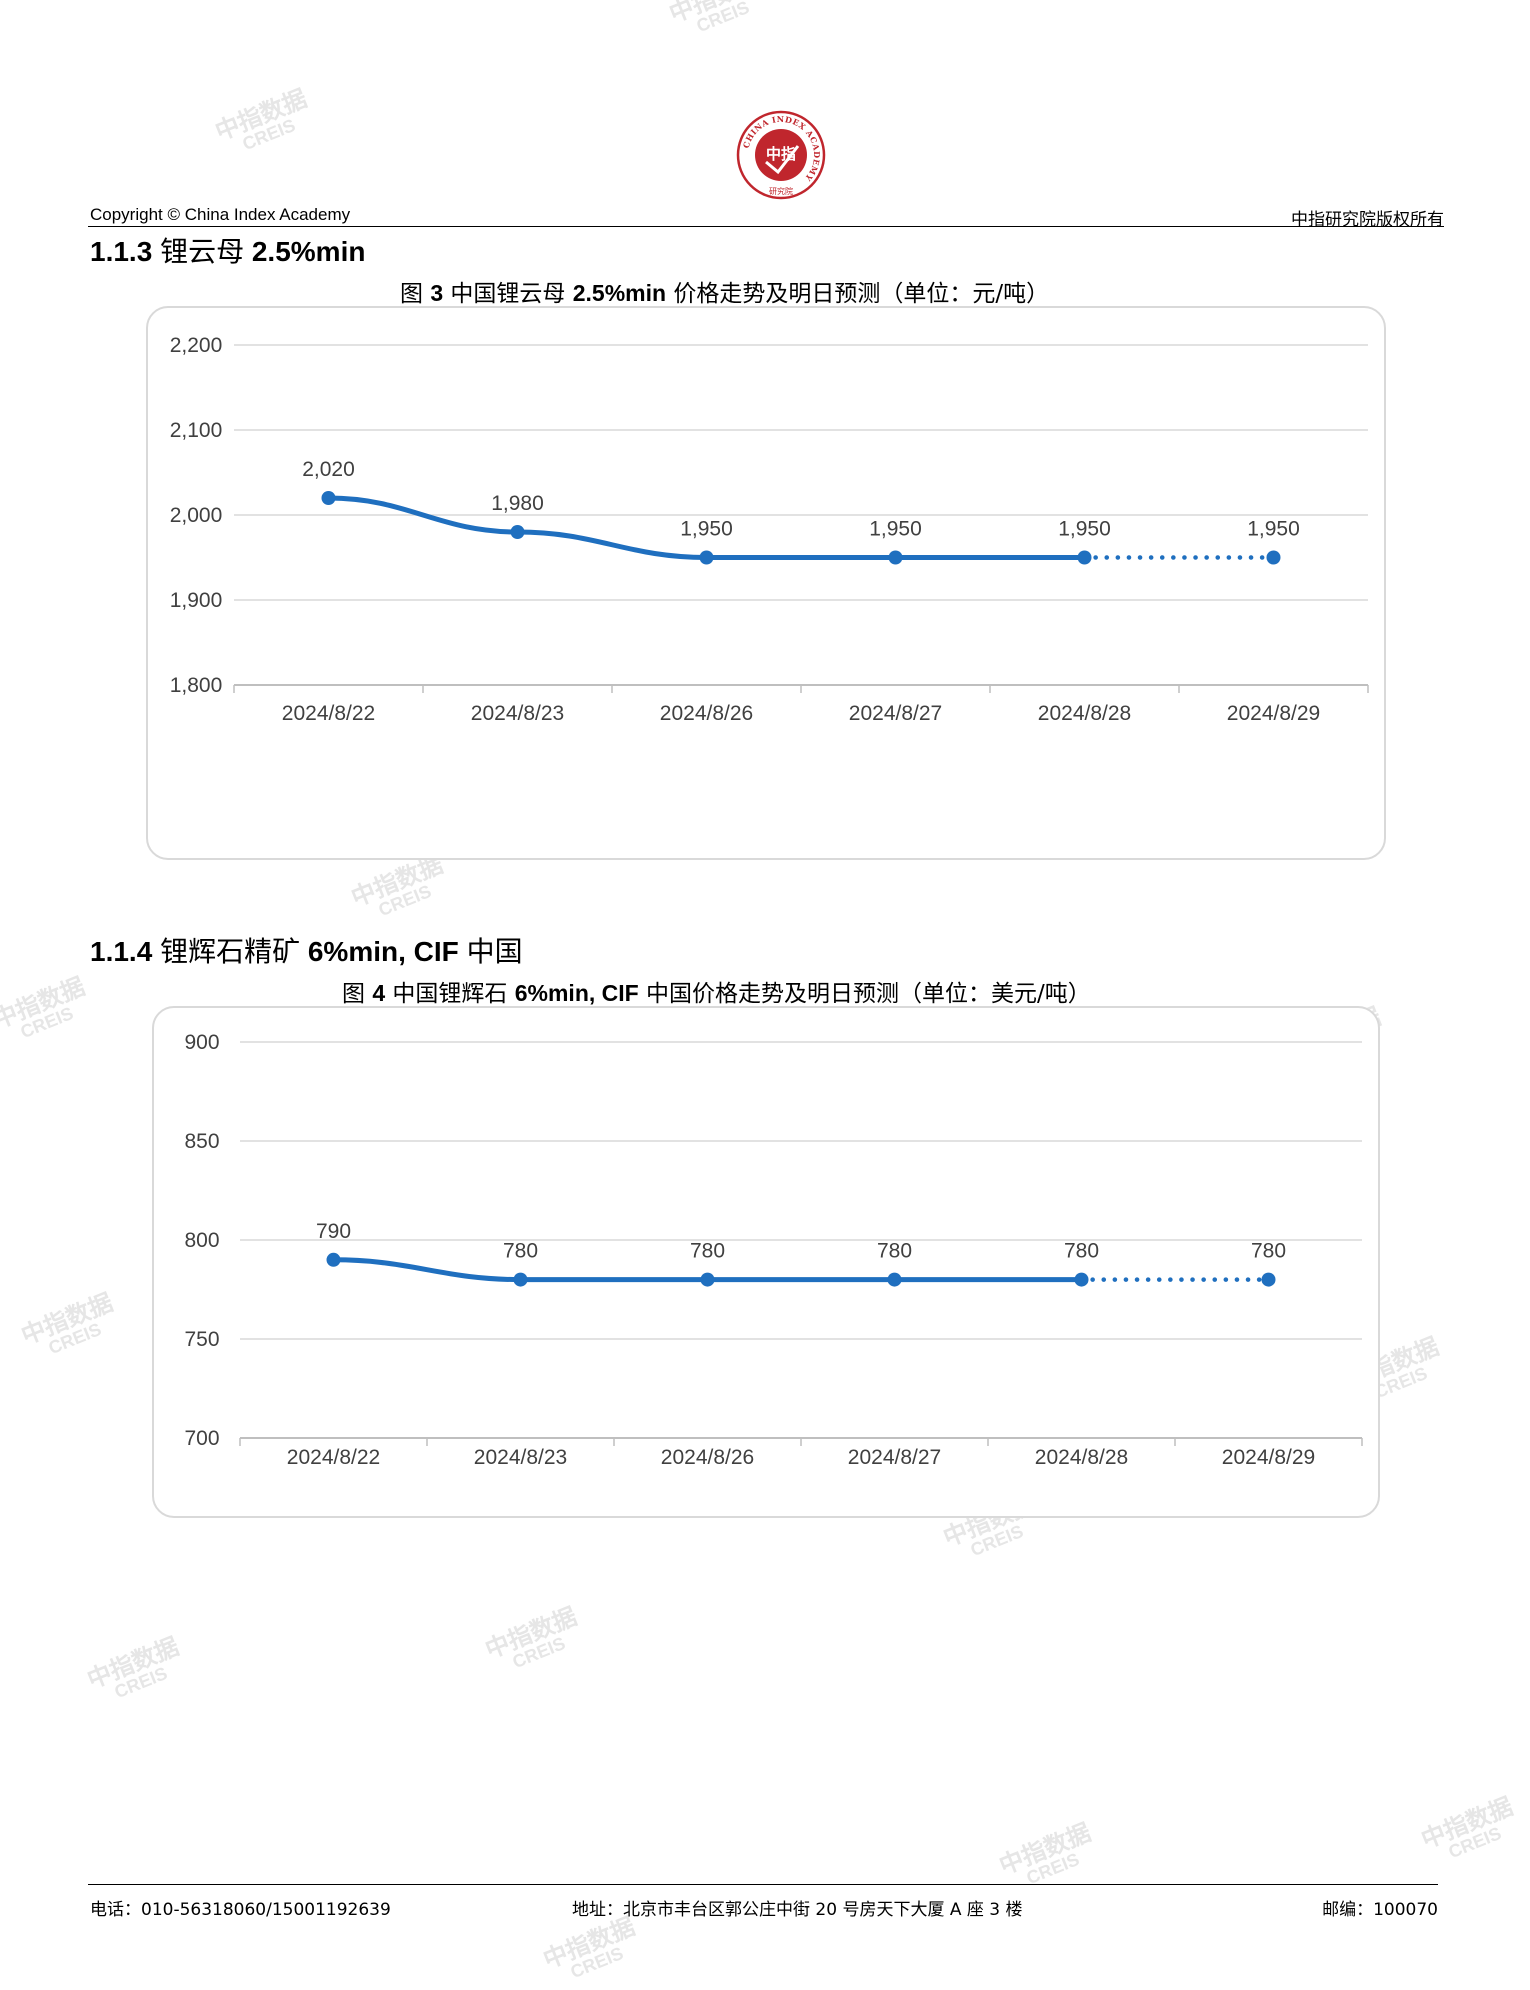 The height and width of the screenshot is (1990, 1530). Describe the element at coordinates (725, 293) in the screenshot. I see `figure-3-caption: 图 3 中国锂云母 2.5%min 价格走势及明日预测（单位：元/吨）` at that location.